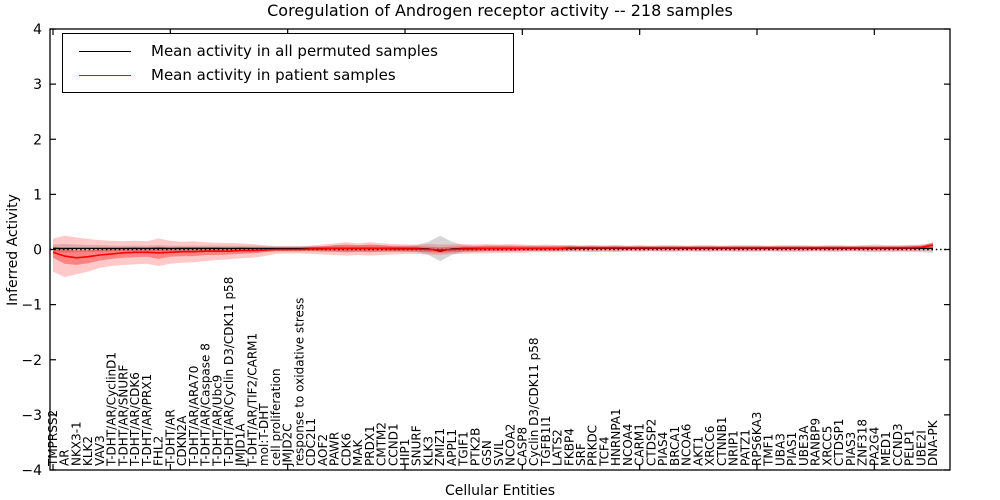 Image resolution: width=1000 pixels, height=500 pixels. I want to click on patient-mean-line, so click(493, 251).